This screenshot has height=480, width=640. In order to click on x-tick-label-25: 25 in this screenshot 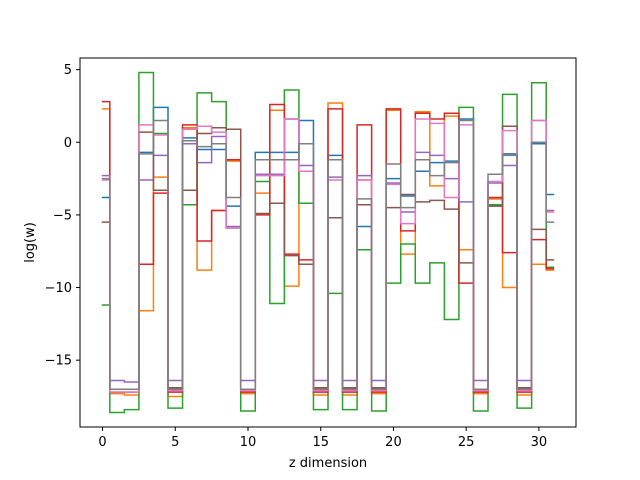, I will do `click(466, 442)`.